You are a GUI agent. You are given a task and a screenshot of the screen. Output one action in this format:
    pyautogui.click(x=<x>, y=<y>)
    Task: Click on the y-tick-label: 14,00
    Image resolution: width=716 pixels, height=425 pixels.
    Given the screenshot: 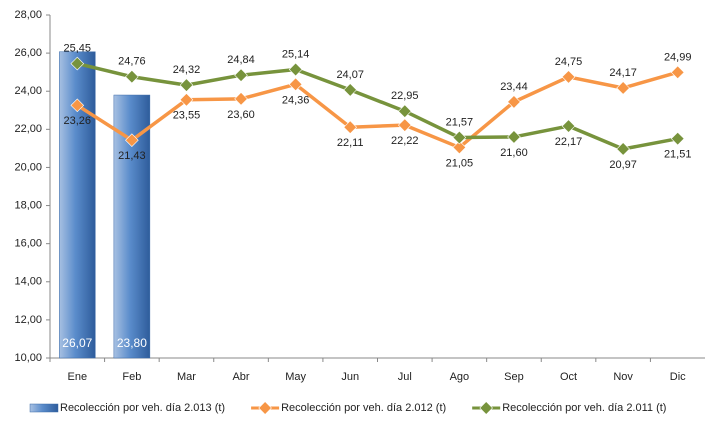 What is the action you would take?
    pyautogui.click(x=28, y=282)
    